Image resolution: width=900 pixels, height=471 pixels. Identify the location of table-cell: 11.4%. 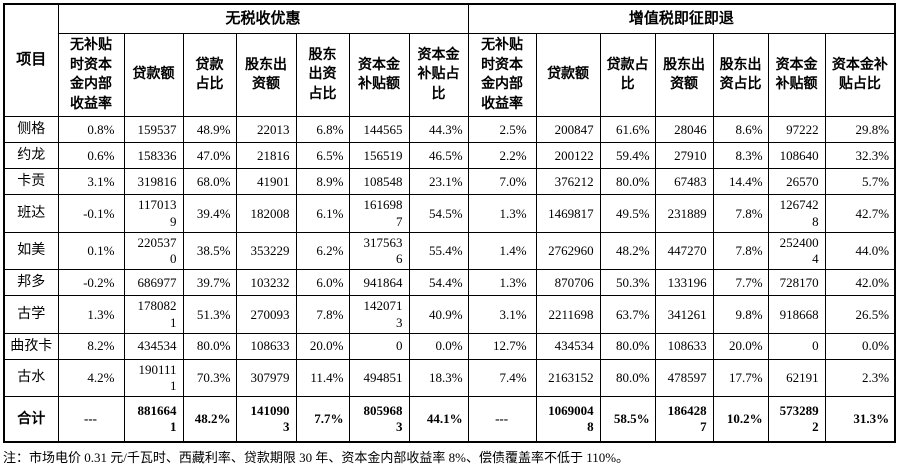
(322, 378).